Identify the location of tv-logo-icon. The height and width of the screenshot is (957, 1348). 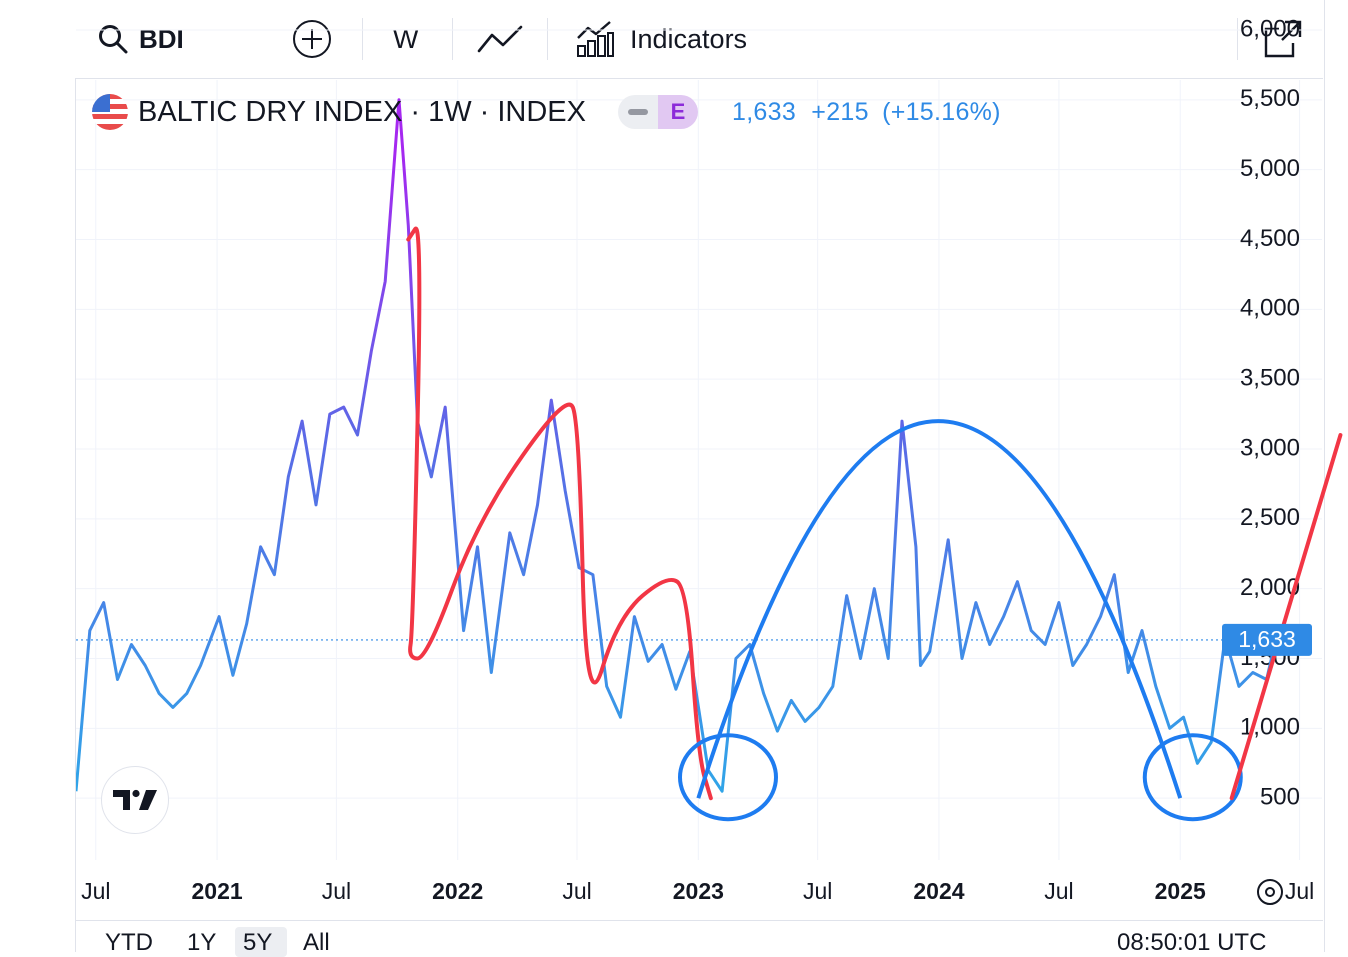
(135, 799).